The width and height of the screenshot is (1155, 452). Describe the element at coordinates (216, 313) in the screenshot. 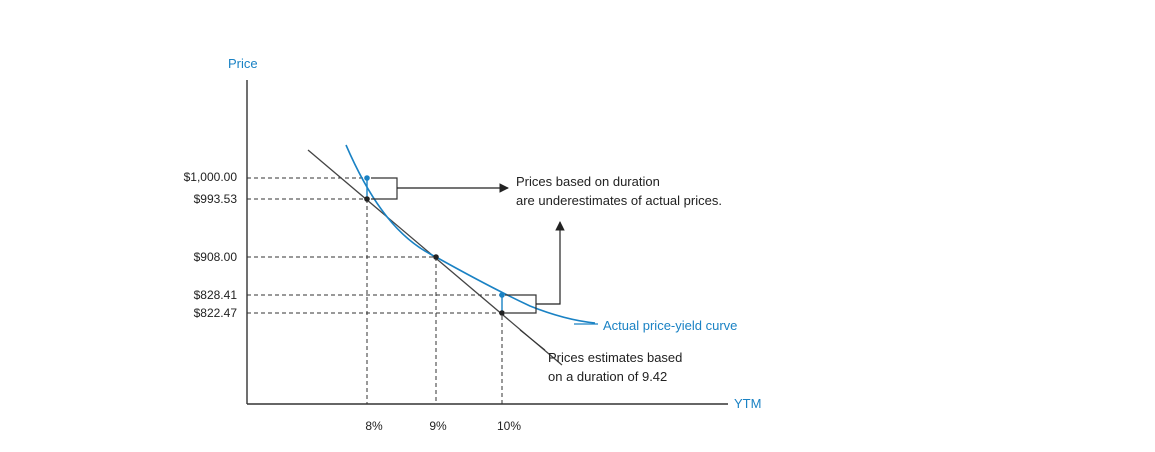

I see `y-tick-label: $822.47` at that location.